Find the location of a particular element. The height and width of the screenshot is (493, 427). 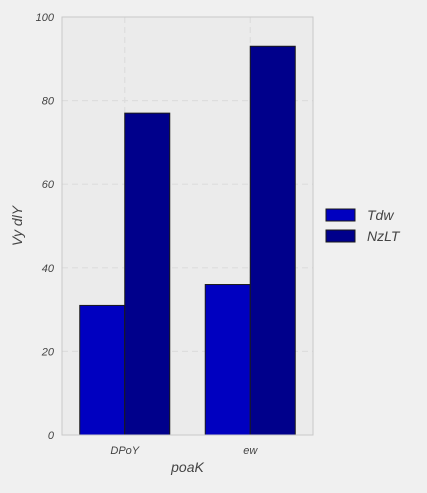

y-tick-label: 80 is located at coordinates (48, 102).